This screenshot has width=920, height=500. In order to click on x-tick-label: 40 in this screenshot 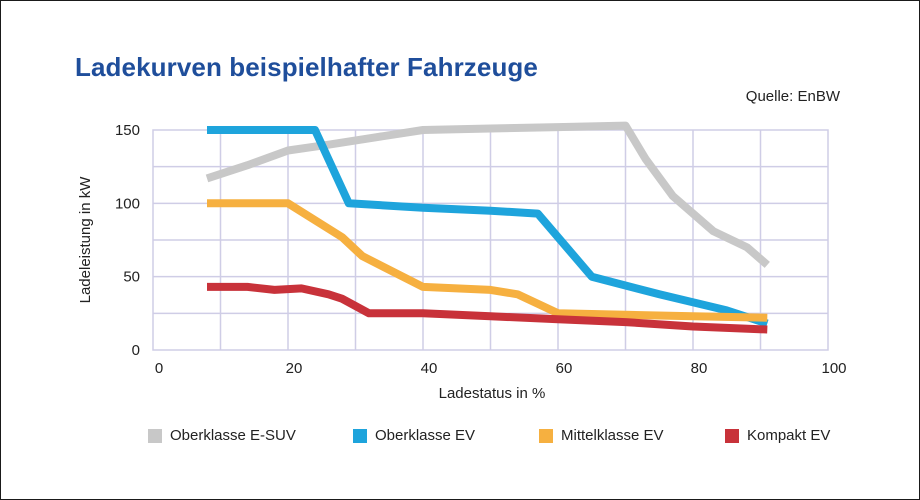, I will do `click(429, 368)`.